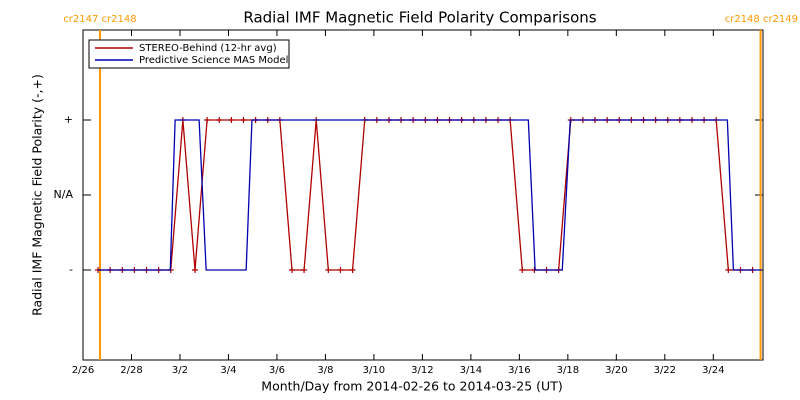  What do you see at coordinates (568, 370) in the screenshot?
I see `x-tick-label: 3/18` at bounding box center [568, 370].